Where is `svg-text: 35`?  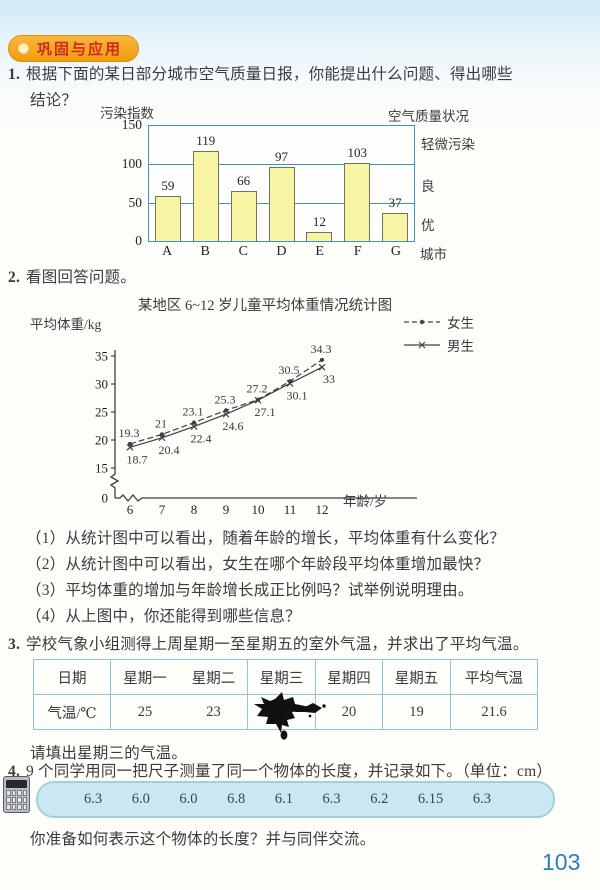
svg-text: 35 is located at coordinates (101, 356).